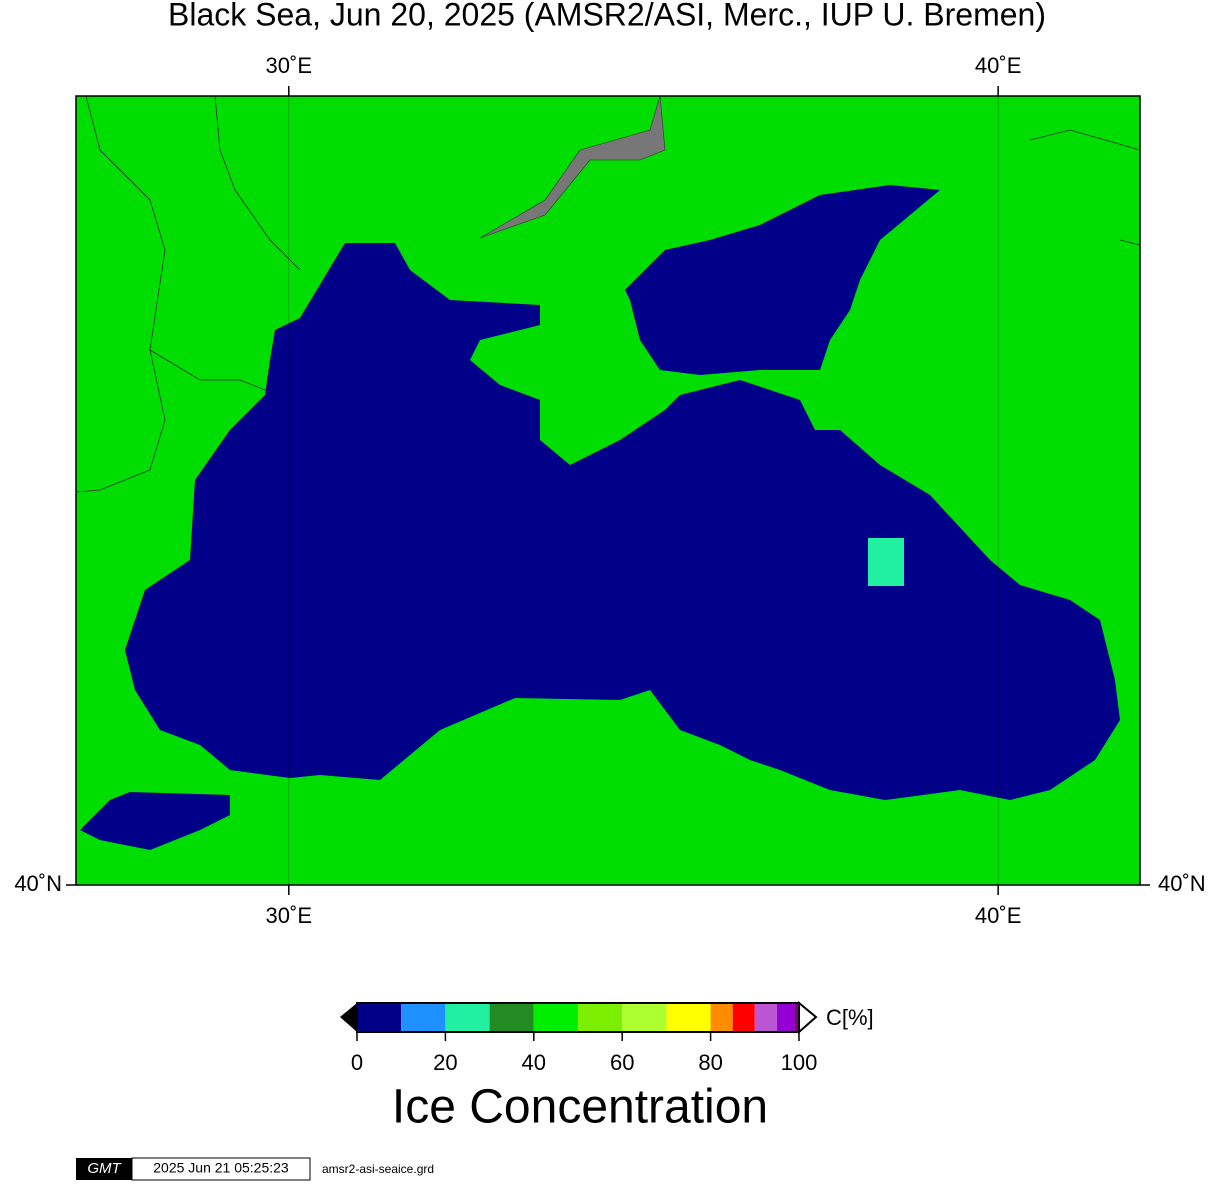 The width and height of the screenshot is (1214, 1186). What do you see at coordinates (572, 167) in the screenshot?
I see `sivash` at bounding box center [572, 167].